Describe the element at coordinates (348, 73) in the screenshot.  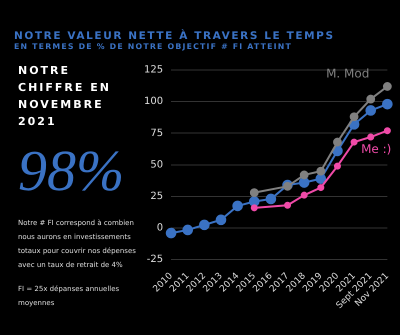
I see `series-label: M. Mod` at that location.